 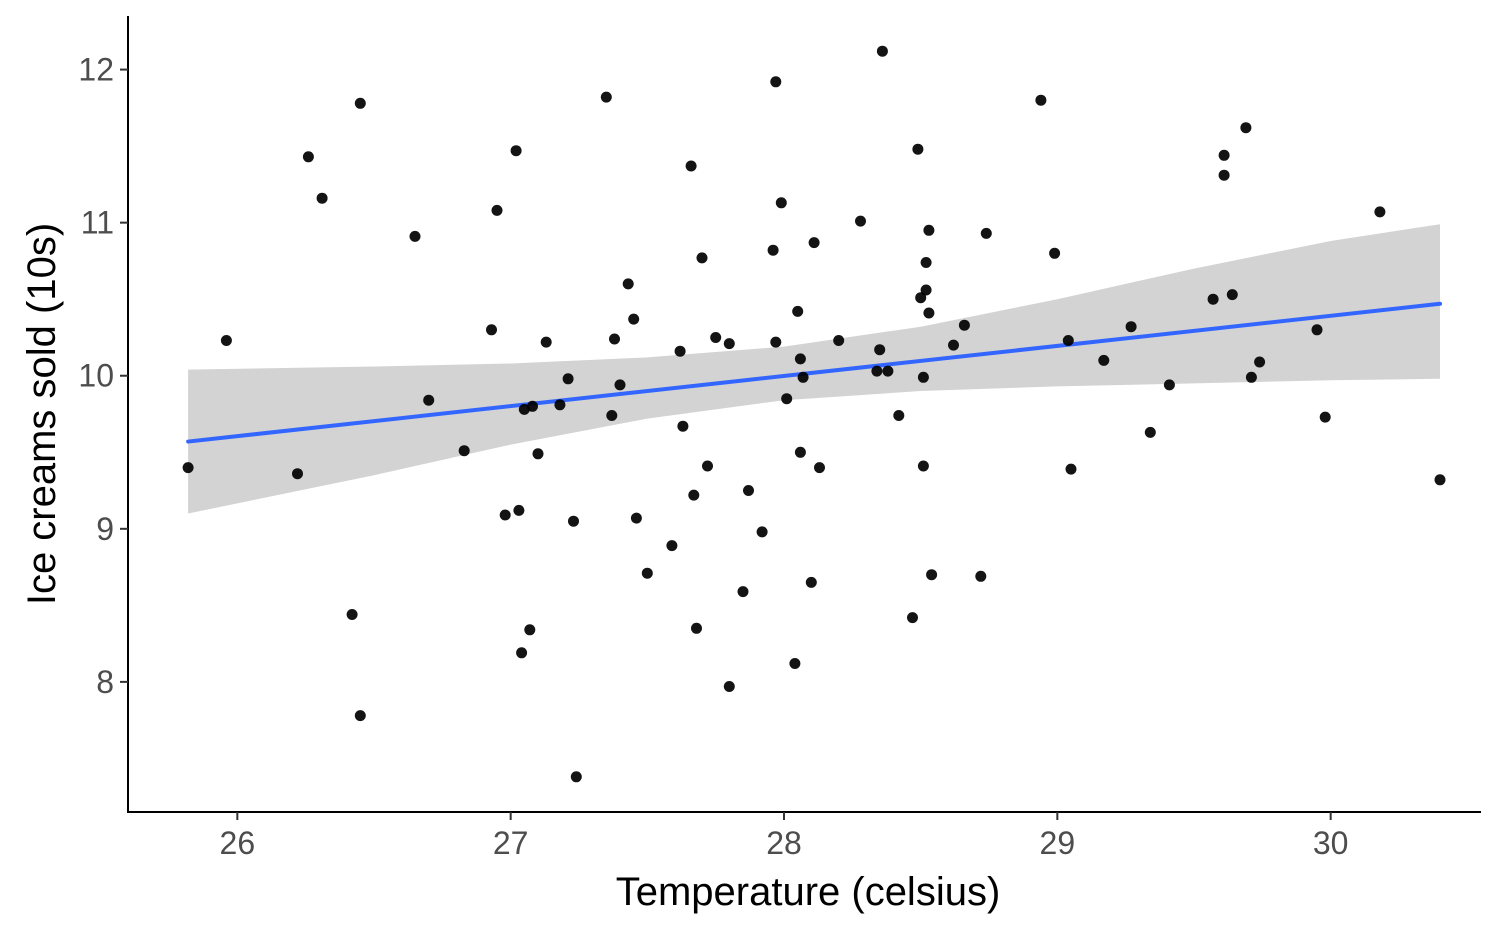 I want to click on x-tick-label: 30, so click(x=1331, y=843).